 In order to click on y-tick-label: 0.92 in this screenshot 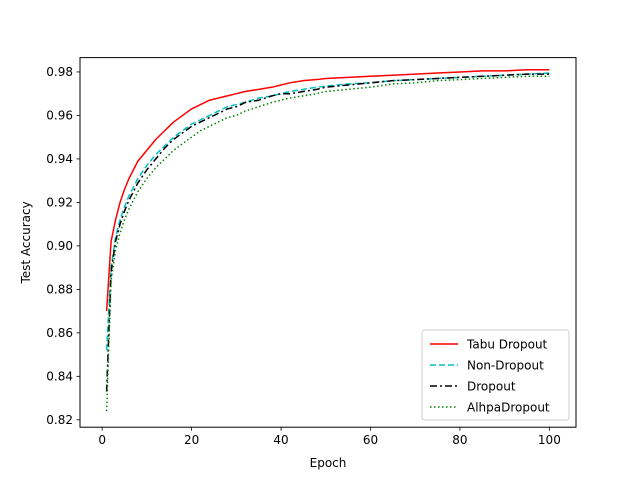, I will do `click(59, 203)`.